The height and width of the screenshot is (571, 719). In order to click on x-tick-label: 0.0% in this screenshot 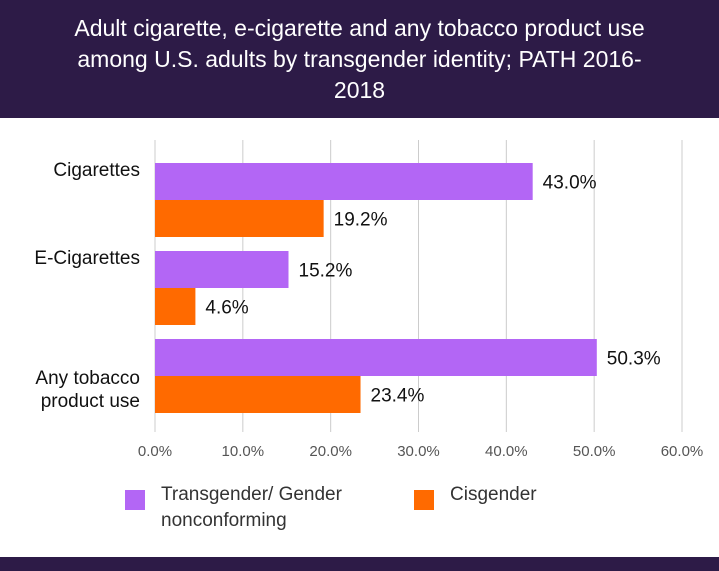, I will do `click(155, 451)`.